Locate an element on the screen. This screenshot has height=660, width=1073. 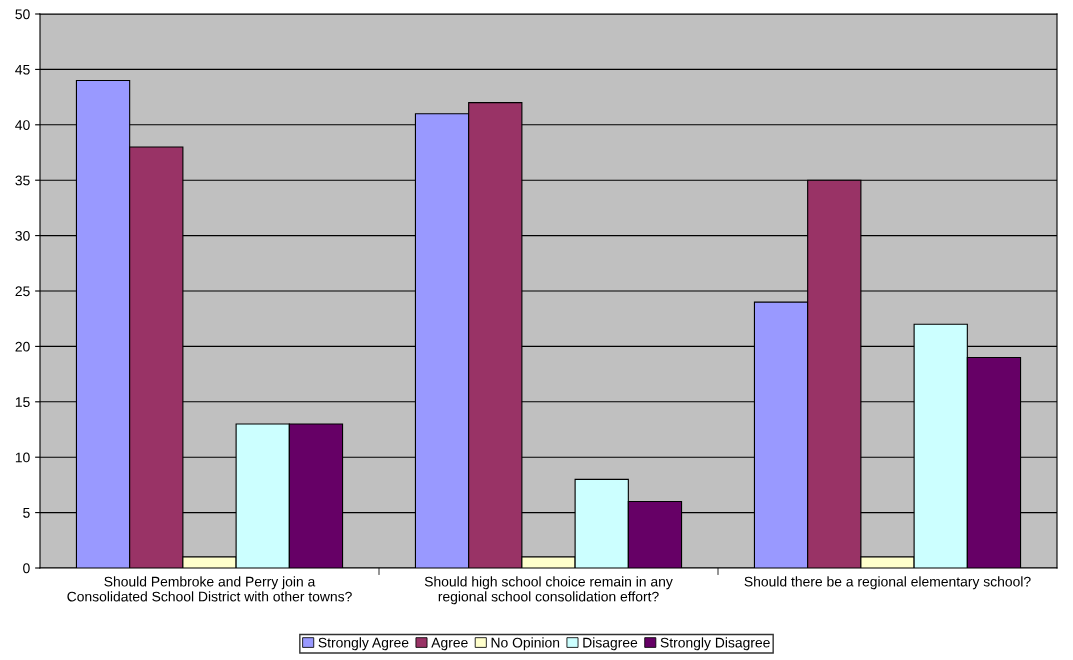
y-tick-label: 10 is located at coordinates (22, 457).